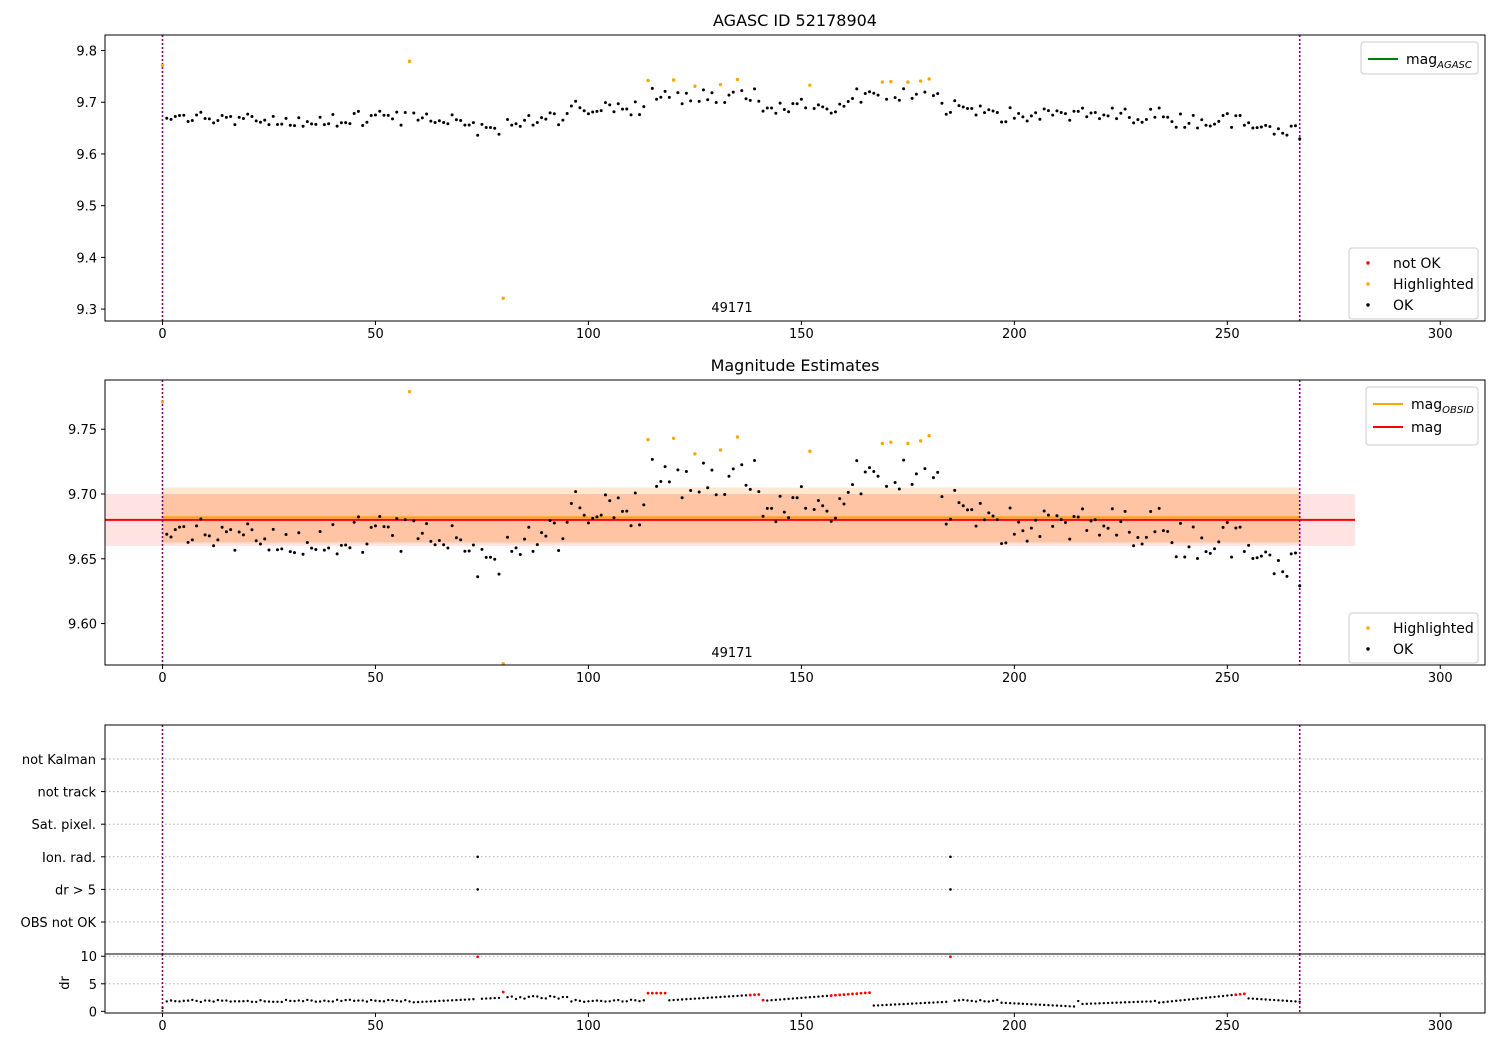 This screenshot has height=1054, width=1500. What do you see at coordinates (82, 495) in the screenshot?
I see `magnitude-ytick-label: 9.70` at bounding box center [82, 495].